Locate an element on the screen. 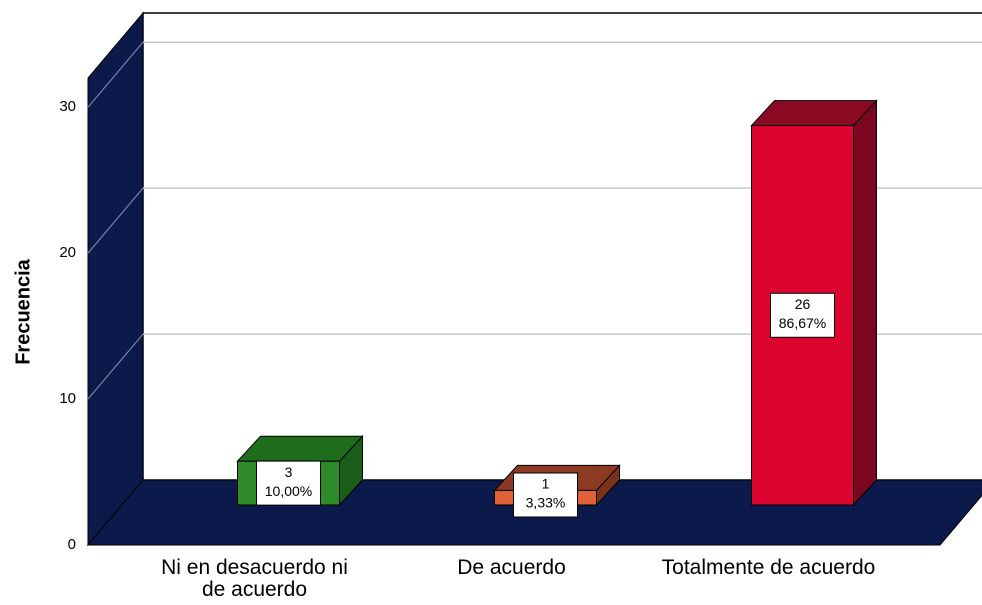 The height and width of the screenshot is (605, 982). bar-side is located at coordinates (865, 303).